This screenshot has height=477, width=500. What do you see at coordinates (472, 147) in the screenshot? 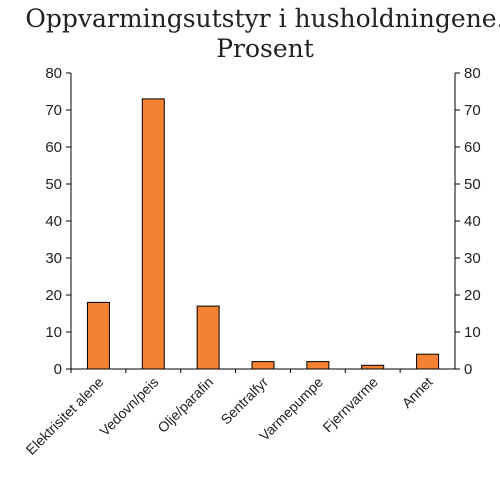
I see `y-tick-label-right: 60` at bounding box center [472, 147].